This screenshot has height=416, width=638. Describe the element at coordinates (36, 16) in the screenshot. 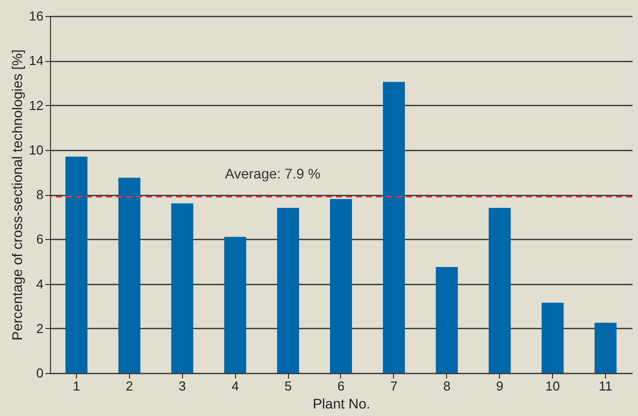

I see `y-tick-label: 16` at that location.